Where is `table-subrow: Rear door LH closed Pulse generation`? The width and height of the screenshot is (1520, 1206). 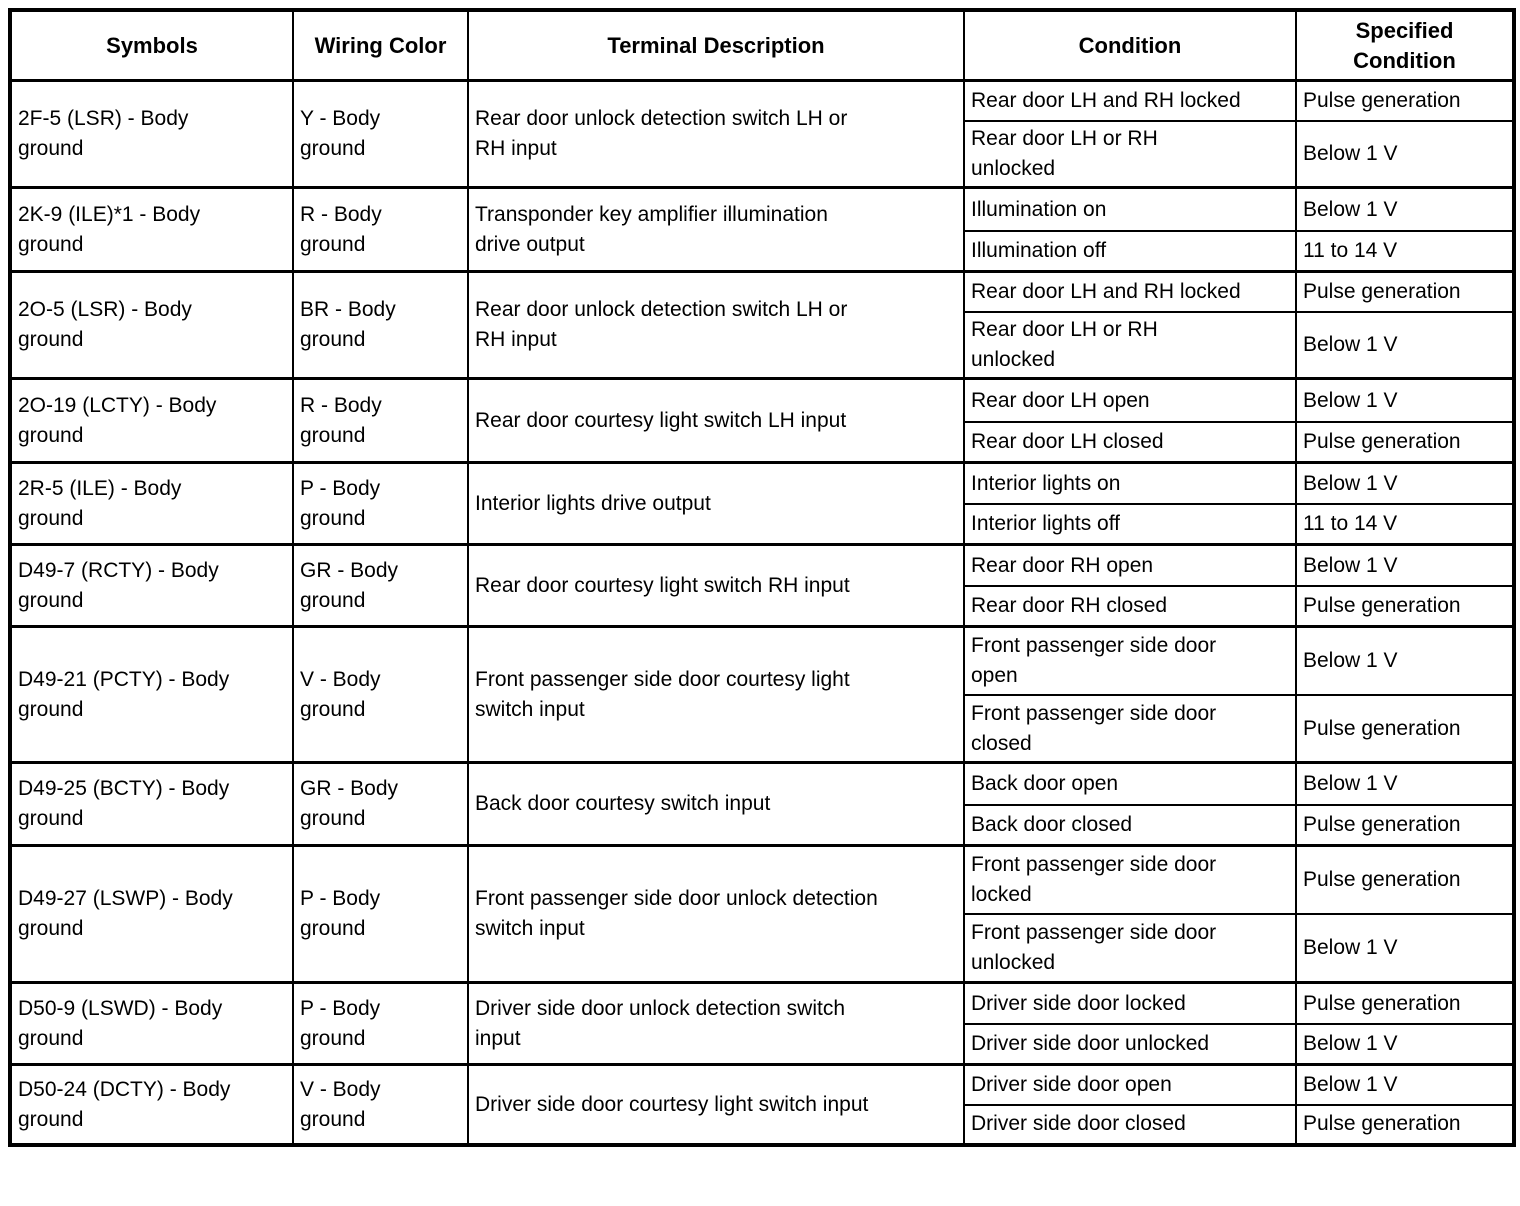 table-subrow: Rear door LH closed Pulse generation is located at coordinates (762, 442).